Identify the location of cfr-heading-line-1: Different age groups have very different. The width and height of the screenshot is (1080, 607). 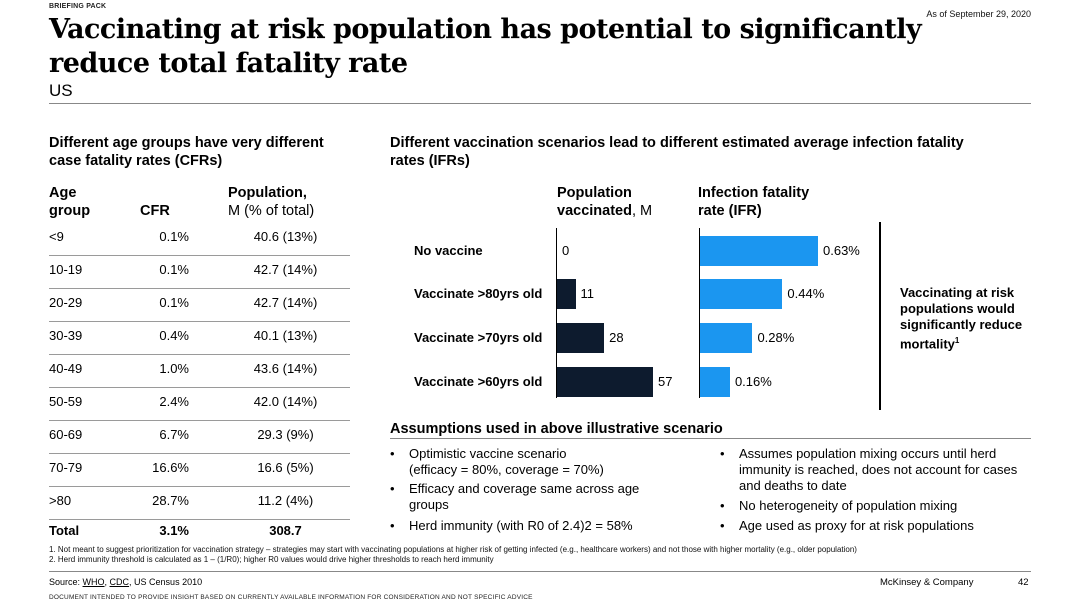
(186, 143).